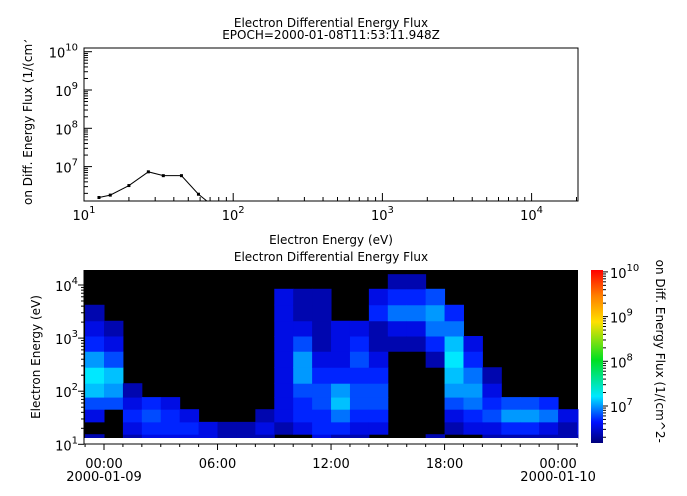 The image size is (687, 496). I want to click on top-y-tick-label: 10⁹, so click(66, 90).